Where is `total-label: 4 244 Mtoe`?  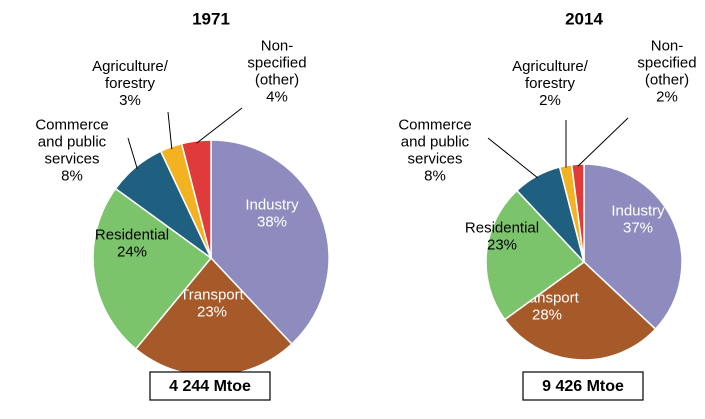 total-label: 4 244 Mtoe is located at coordinates (210, 386).